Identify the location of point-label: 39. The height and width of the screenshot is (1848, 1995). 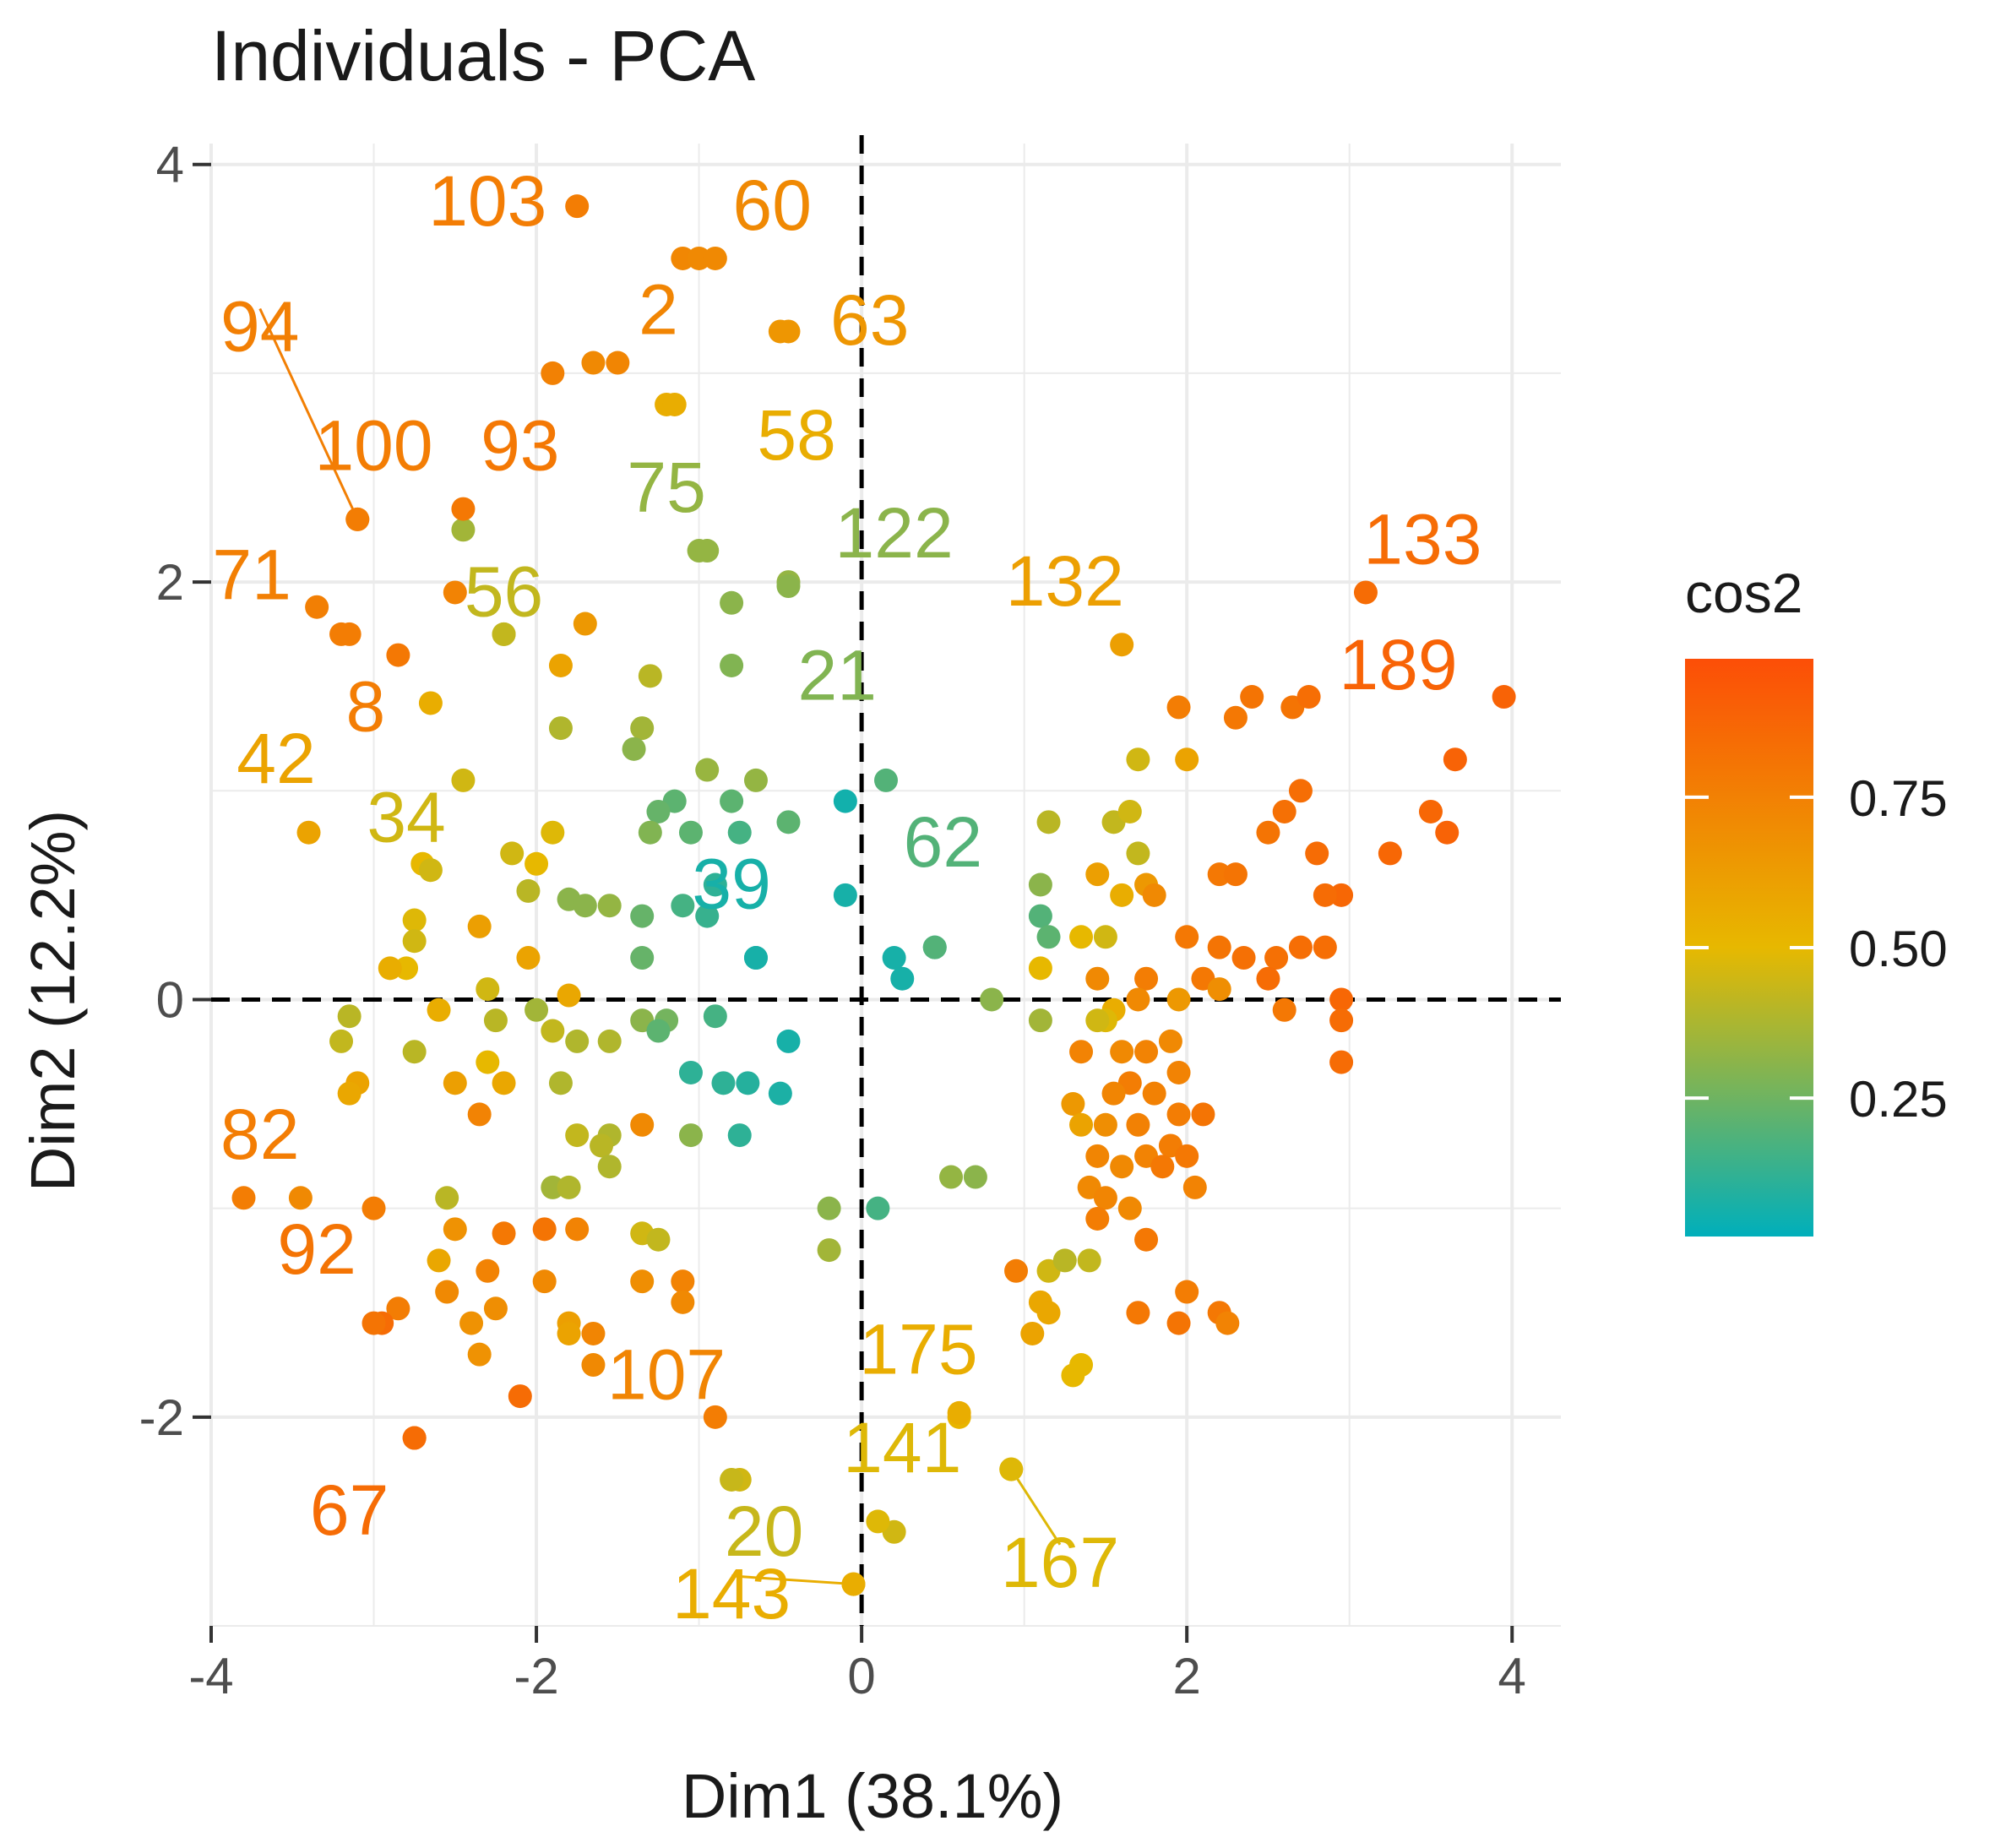
(731, 884).